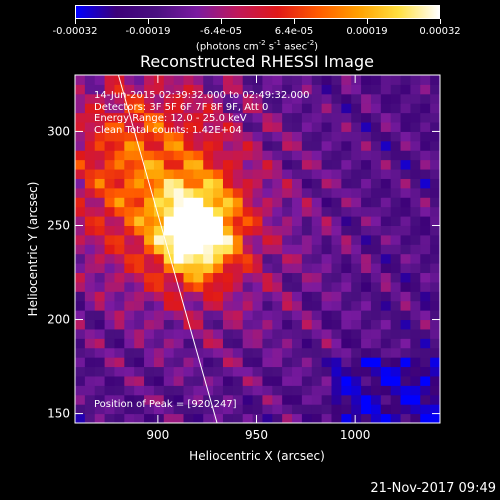 The width and height of the screenshot is (500, 500). What do you see at coordinates (294, 21) in the screenshot?
I see `colorbar-tick-mark` at bounding box center [294, 21].